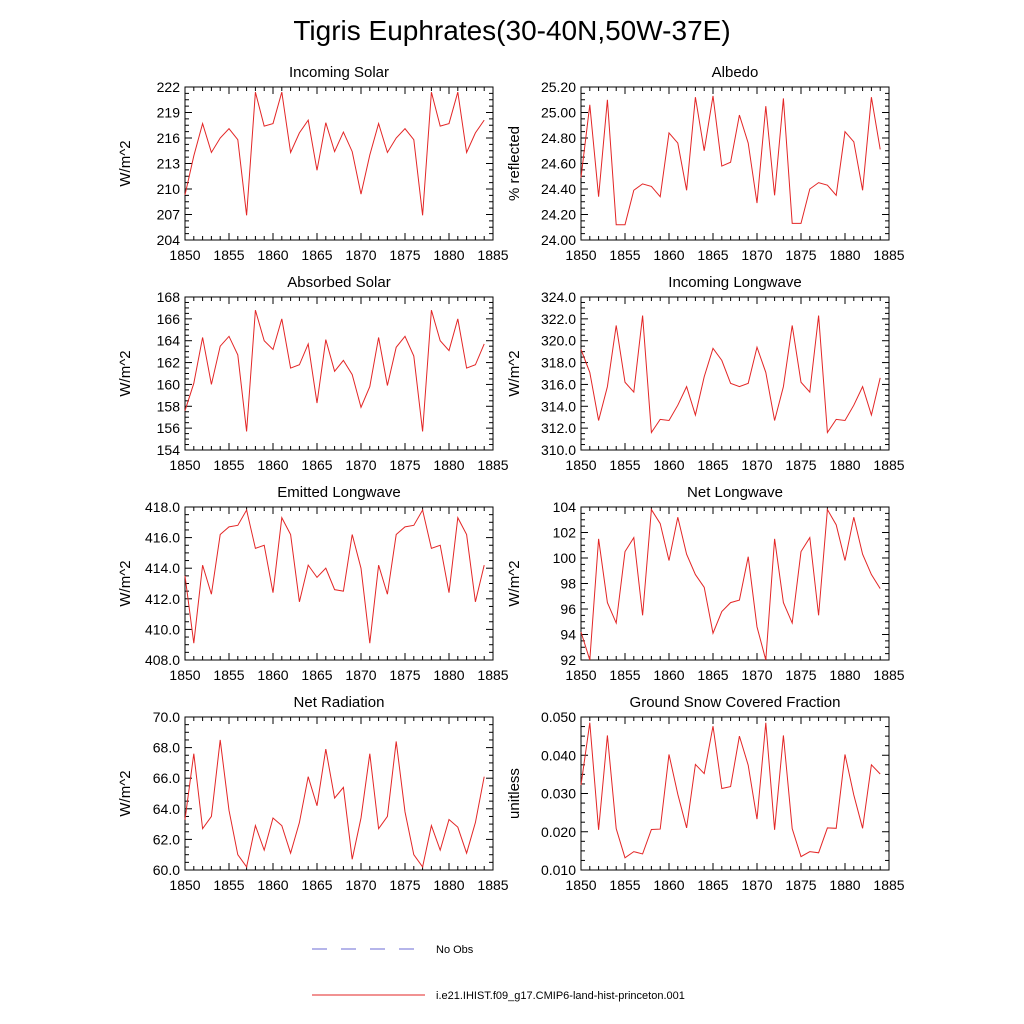 This screenshot has height=1024, width=1024. What do you see at coordinates (558, 319) in the screenshot?
I see `y-tick-label: 322.0` at bounding box center [558, 319].